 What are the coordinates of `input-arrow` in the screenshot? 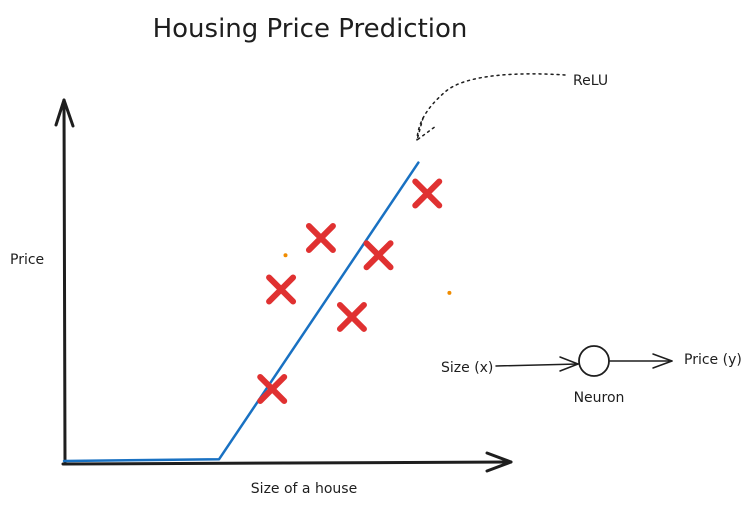 It's located at (537, 365).